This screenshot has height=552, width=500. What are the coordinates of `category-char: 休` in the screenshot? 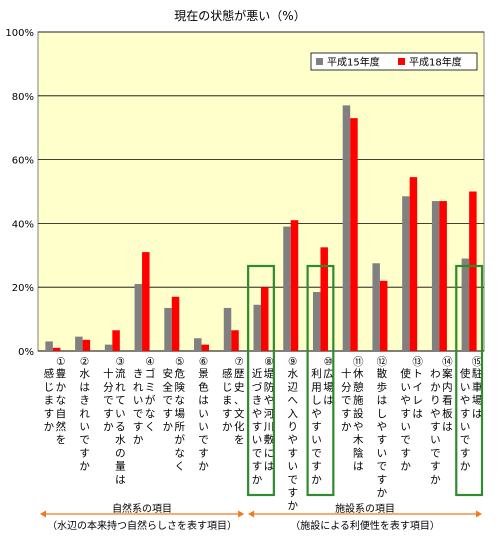 It's located at (358, 374).